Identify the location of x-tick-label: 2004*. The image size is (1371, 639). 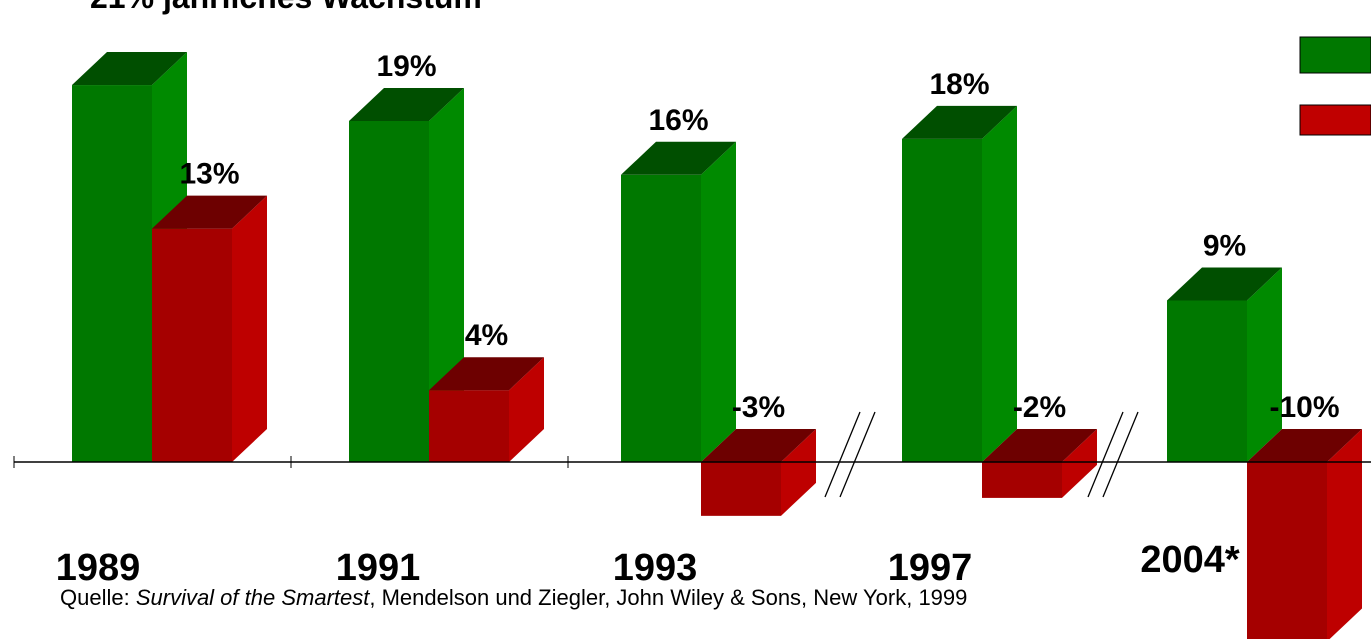
(1190, 560).